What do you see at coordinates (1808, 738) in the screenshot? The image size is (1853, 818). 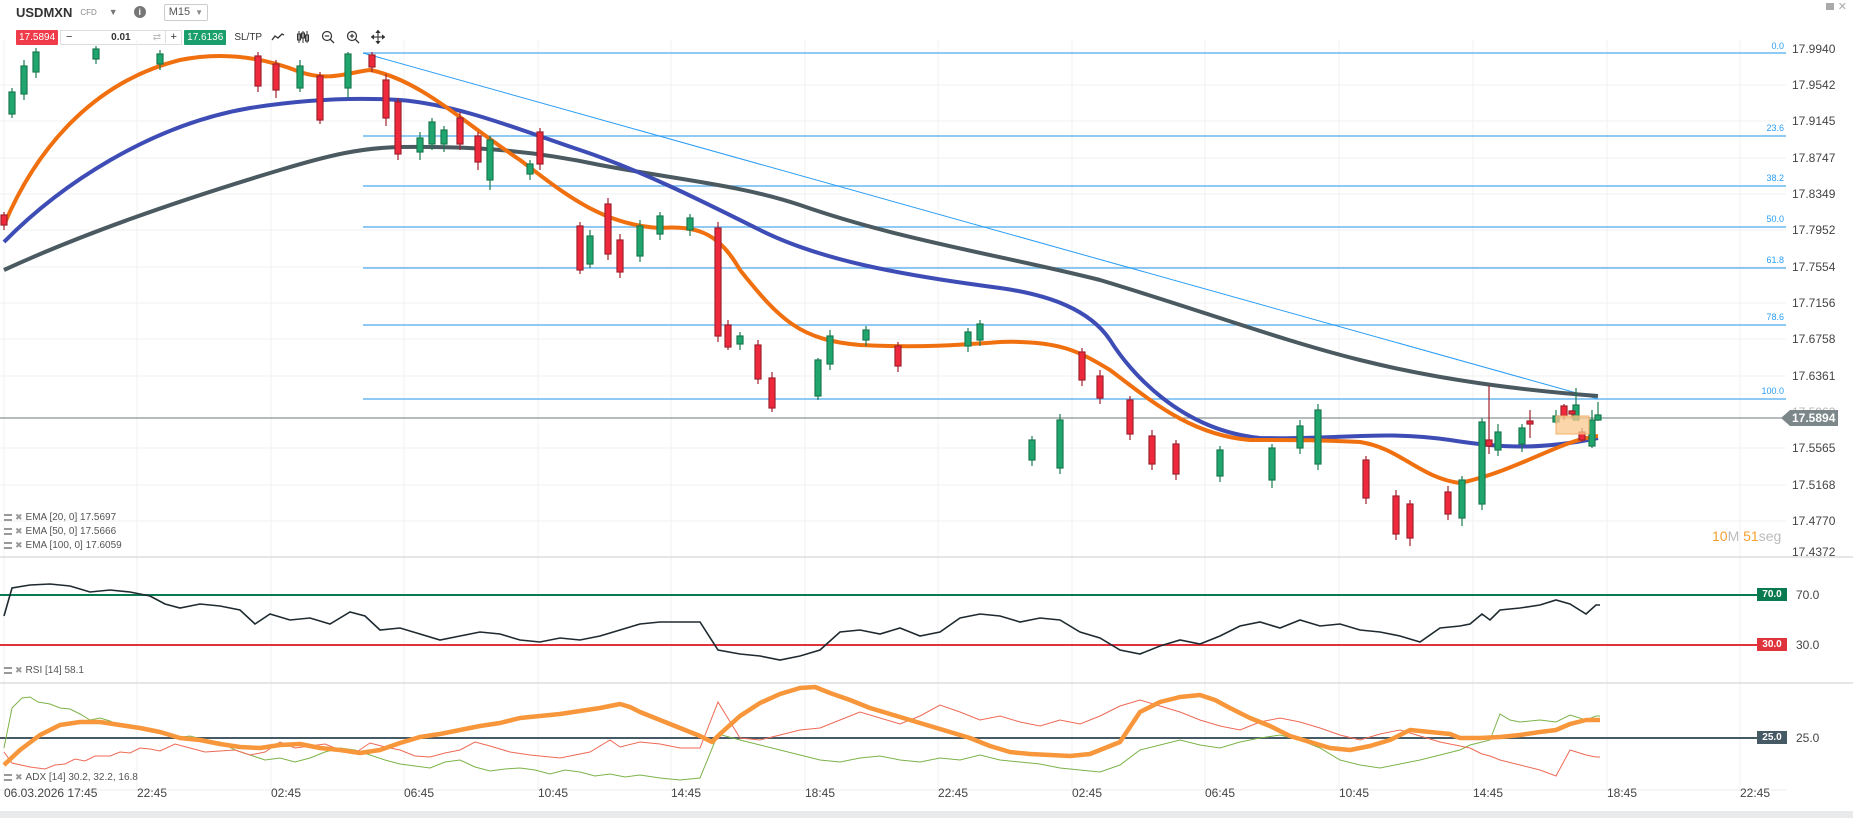 I see `adx-axis-tick: 25.0` at bounding box center [1808, 738].